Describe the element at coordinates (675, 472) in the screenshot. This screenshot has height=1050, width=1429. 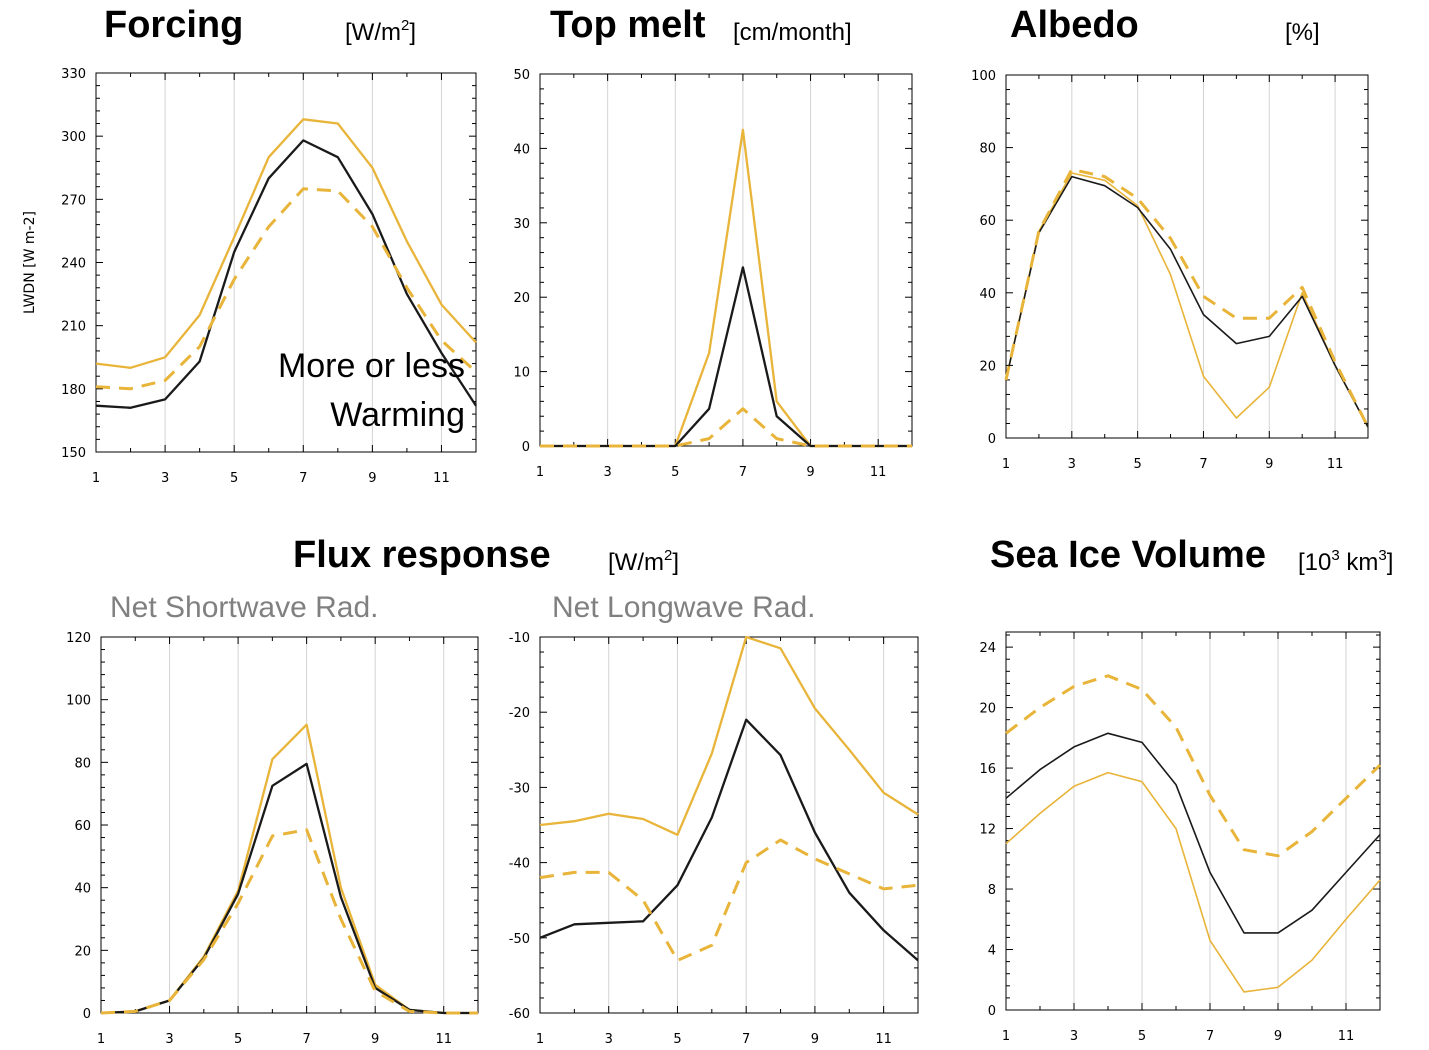
I see `top_melt-xtick-label: 5` at that location.